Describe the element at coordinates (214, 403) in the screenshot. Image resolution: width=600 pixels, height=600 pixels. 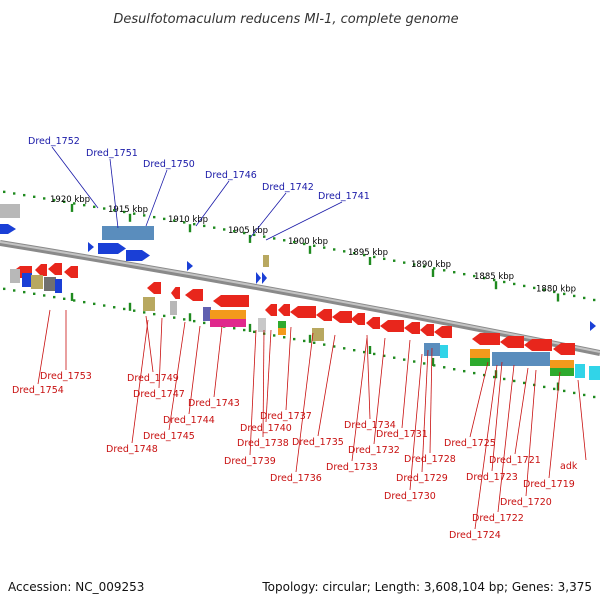
I see `gene-label: Dred_1743` at that location.